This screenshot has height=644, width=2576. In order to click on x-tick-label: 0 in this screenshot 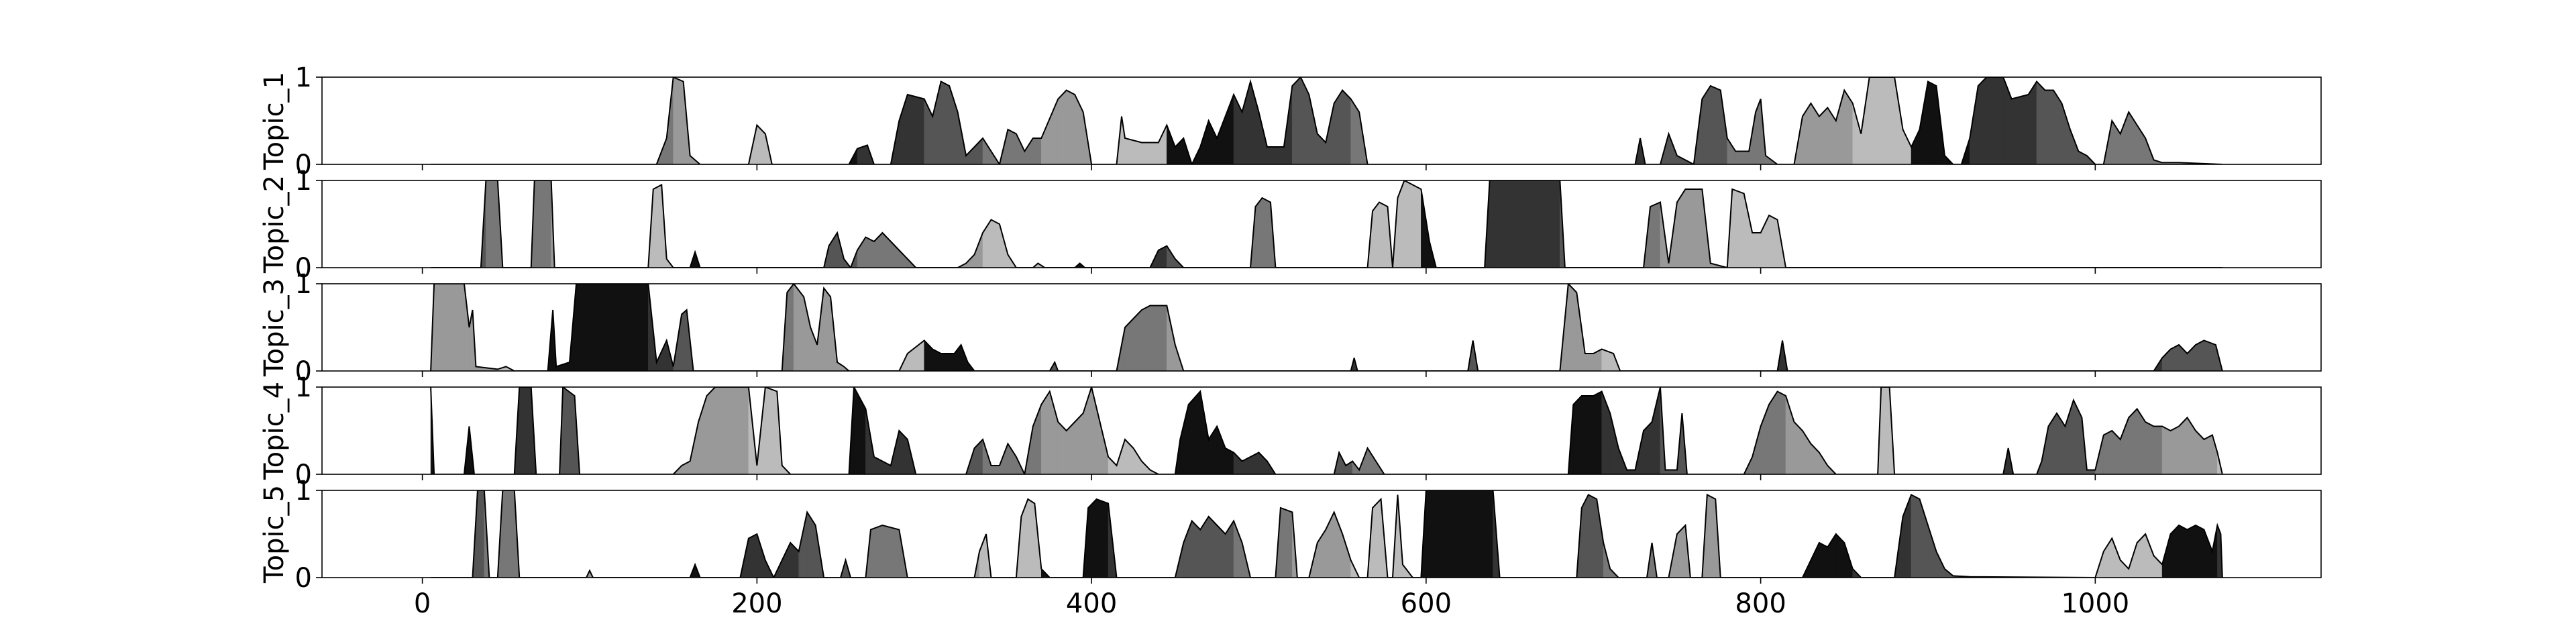, I will do `click(422, 603)`.